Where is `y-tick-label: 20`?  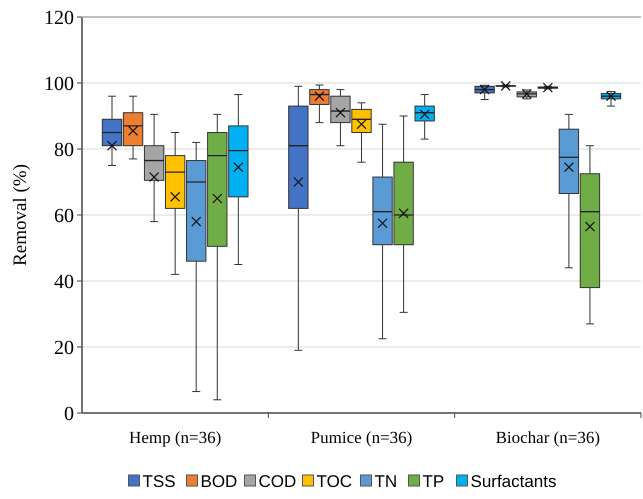
y-tick-label: 20 is located at coordinates (64, 348).